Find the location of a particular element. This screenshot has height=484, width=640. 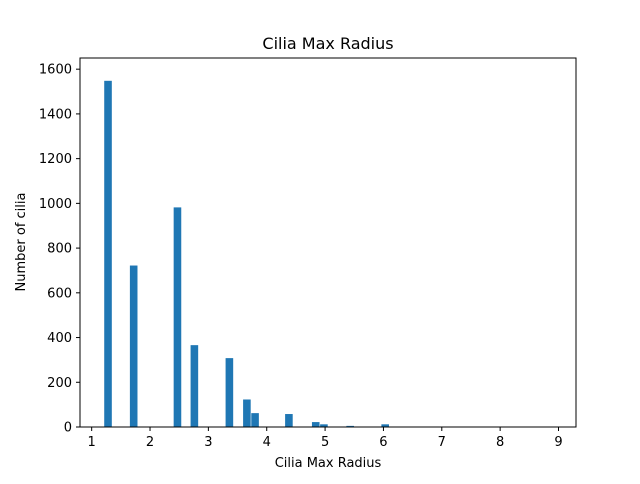

y-axis-label: Number of cilia is located at coordinates (21, 242).